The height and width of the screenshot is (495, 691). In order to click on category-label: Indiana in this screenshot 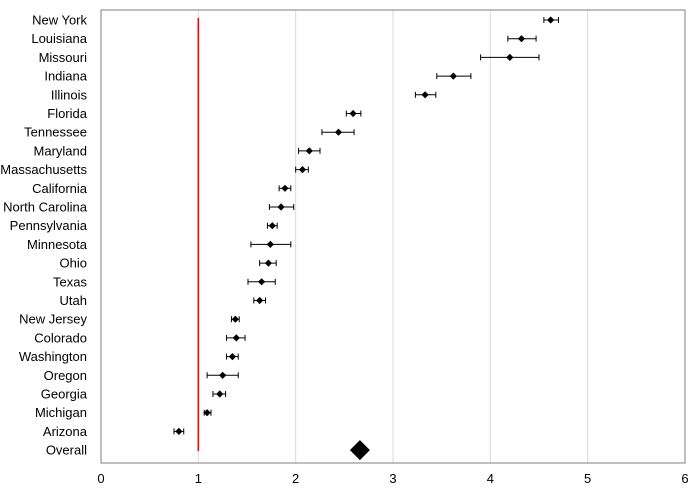, I will do `click(65, 76)`.